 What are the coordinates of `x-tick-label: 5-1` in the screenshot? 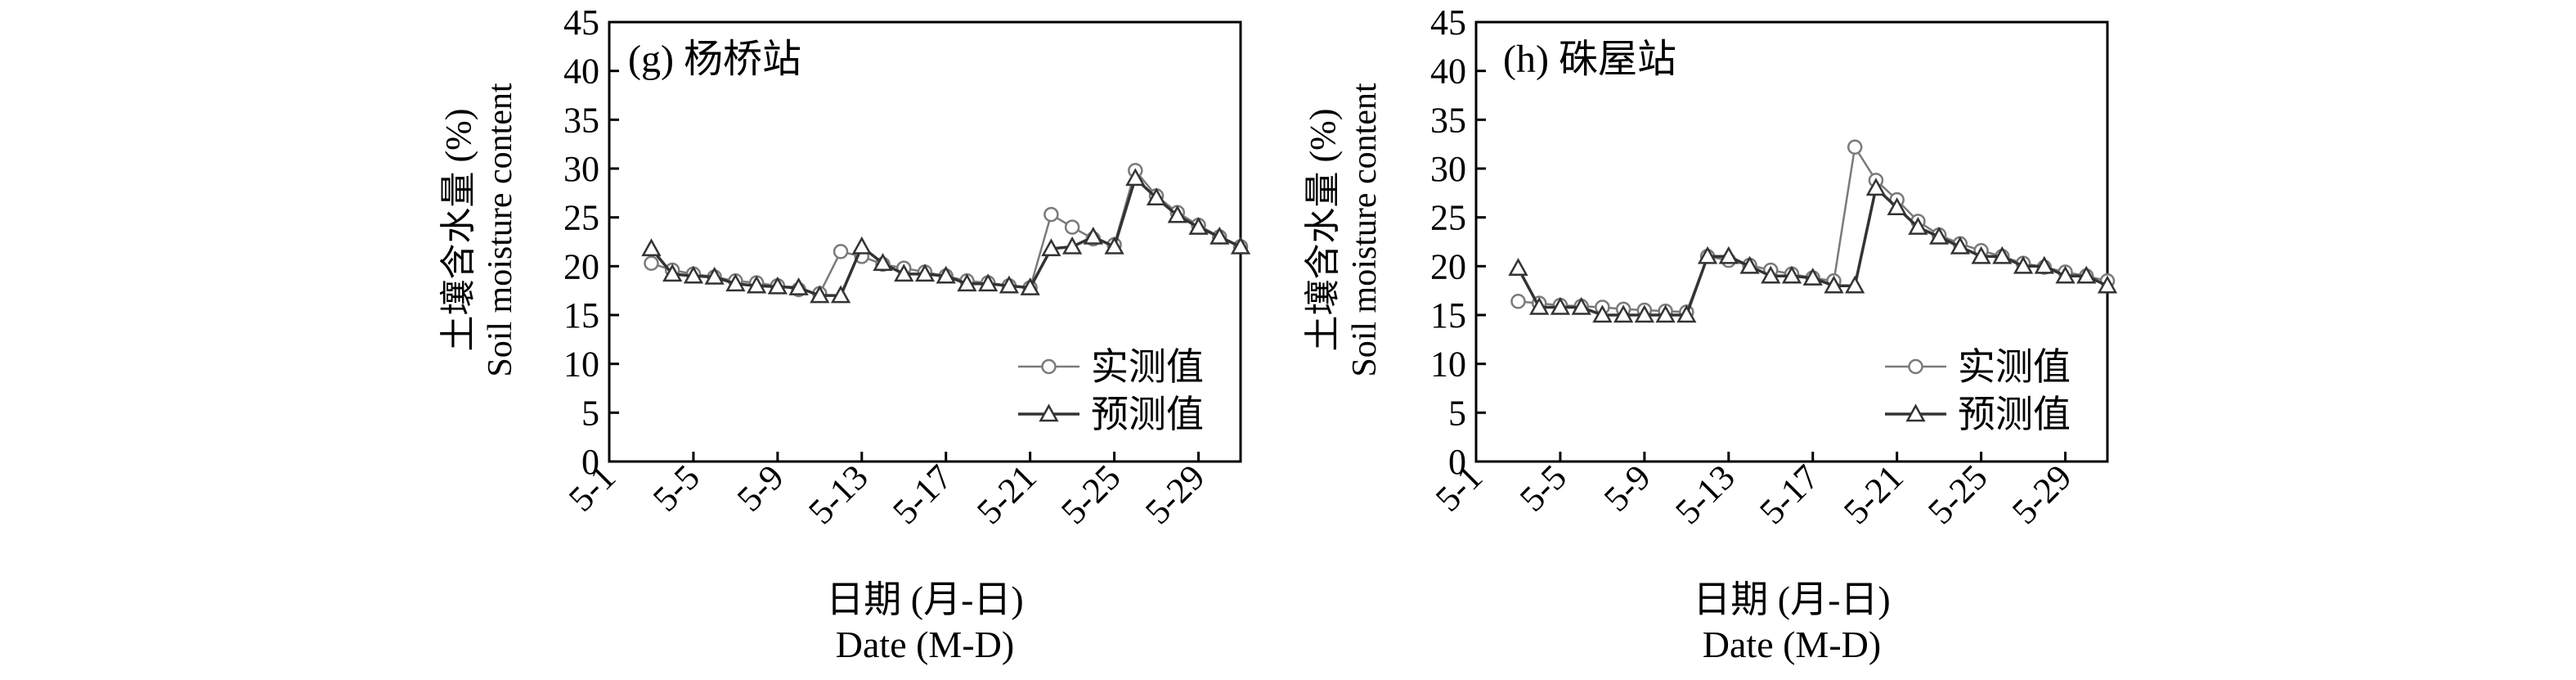 It's located at (592, 488).